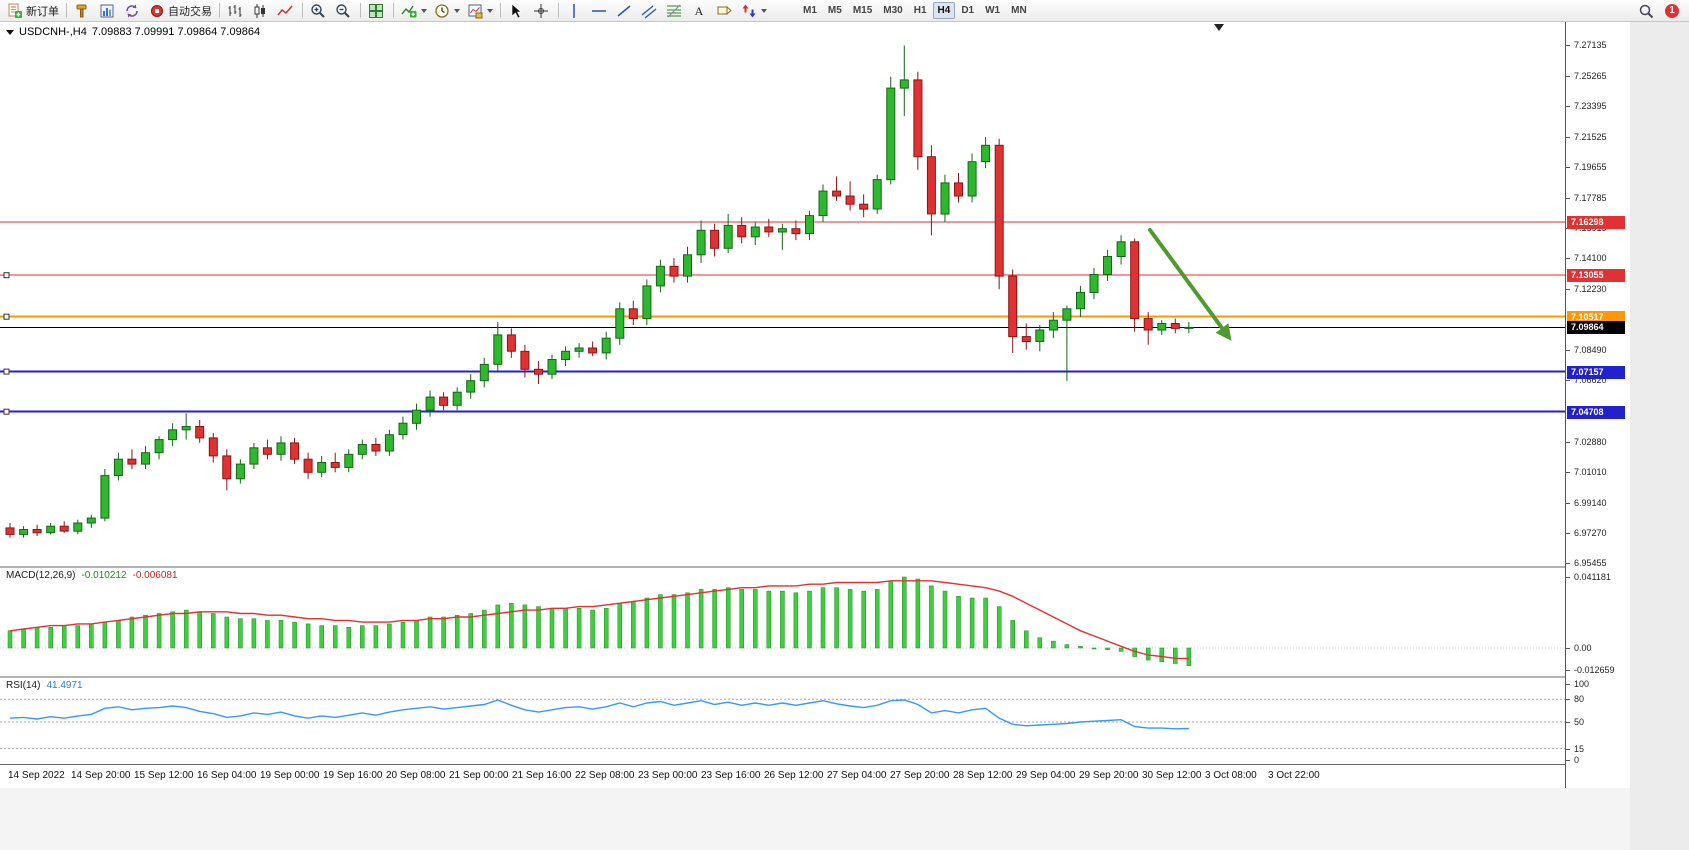  What do you see at coordinates (599, 714) in the screenshot?
I see `rsi-line` at bounding box center [599, 714].